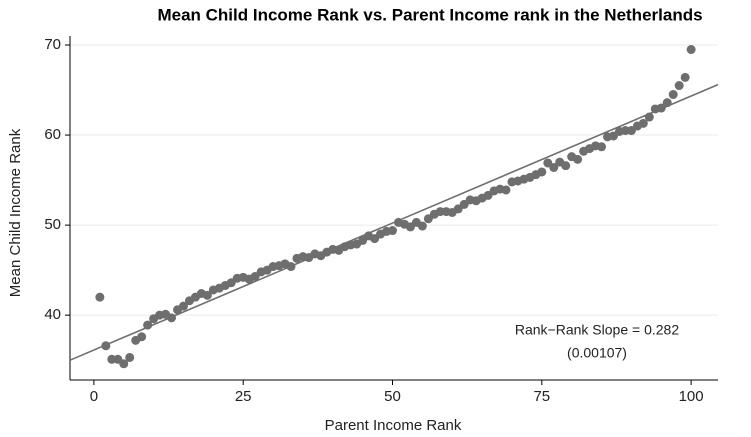 This screenshot has height=437, width=751. What do you see at coordinates (393, 425) in the screenshot?
I see `x-axis-label: Parent Income Rank` at bounding box center [393, 425].